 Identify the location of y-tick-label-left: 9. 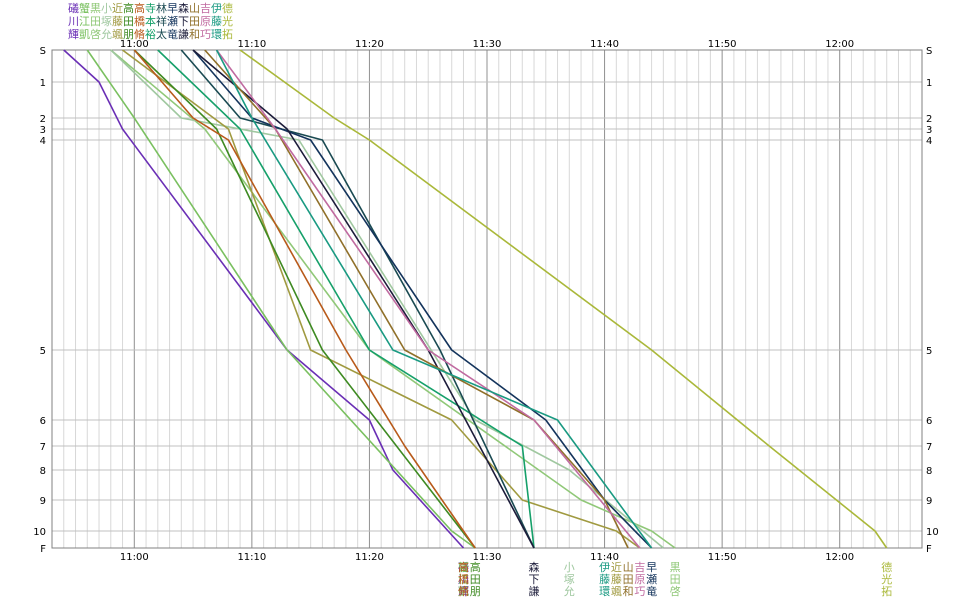
(43, 501).